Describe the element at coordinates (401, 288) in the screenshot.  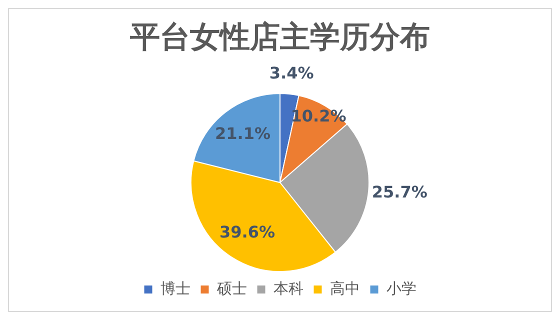
I see `legend-label: 小学` at that location.